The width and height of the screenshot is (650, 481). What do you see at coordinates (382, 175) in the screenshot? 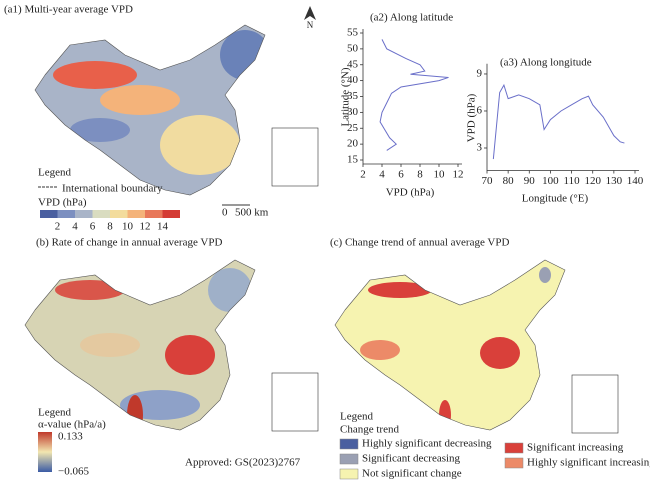
I see `x-tick-label: 4` at bounding box center [382, 175].